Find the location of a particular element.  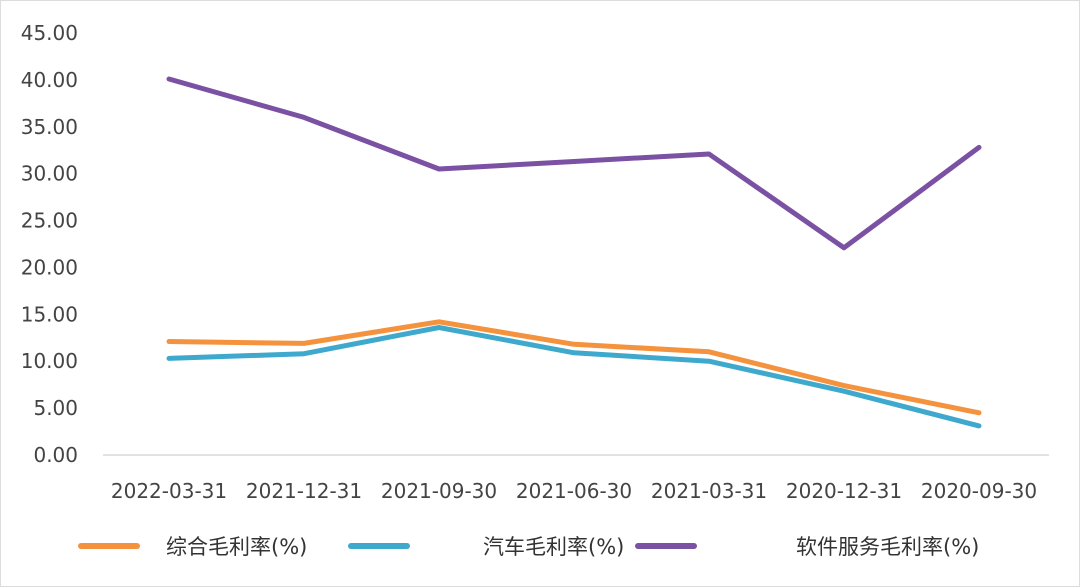

y-tick-label: 20.00 is located at coordinates (49, 267).